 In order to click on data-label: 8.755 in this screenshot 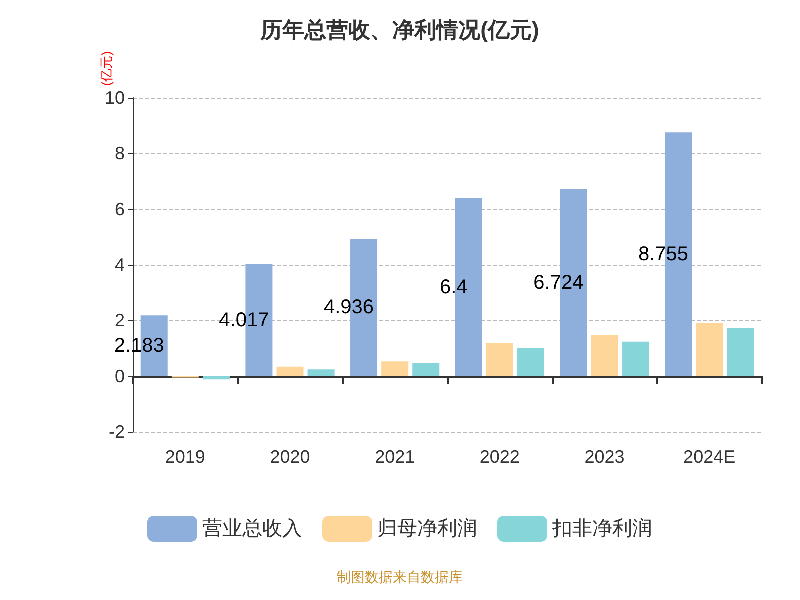, I will do `click(663, 254)`.